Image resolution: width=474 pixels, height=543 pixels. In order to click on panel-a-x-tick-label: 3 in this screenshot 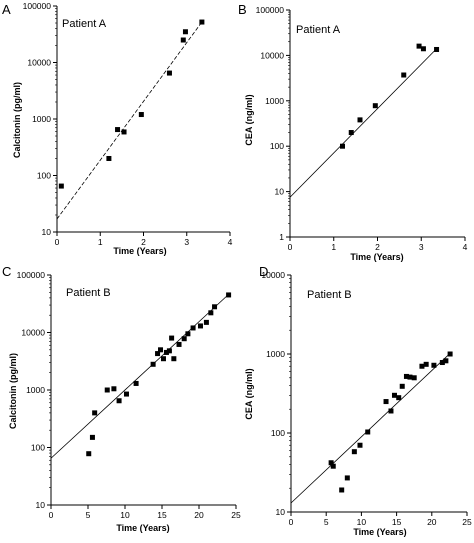, I will do `click(186, 242)`.